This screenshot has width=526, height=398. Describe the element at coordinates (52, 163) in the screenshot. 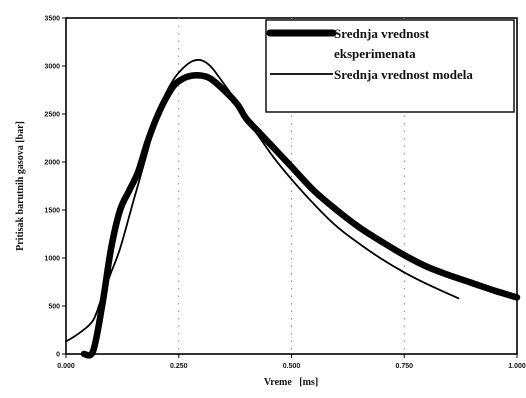

I see `y-tick-label: 2000` at that location.